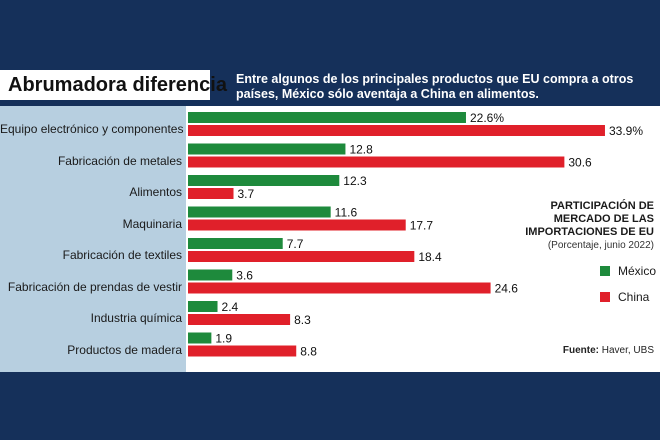 This screenshot has width=660, height=440. I want to click on category-label: Maquinaria, so click(152, 223).